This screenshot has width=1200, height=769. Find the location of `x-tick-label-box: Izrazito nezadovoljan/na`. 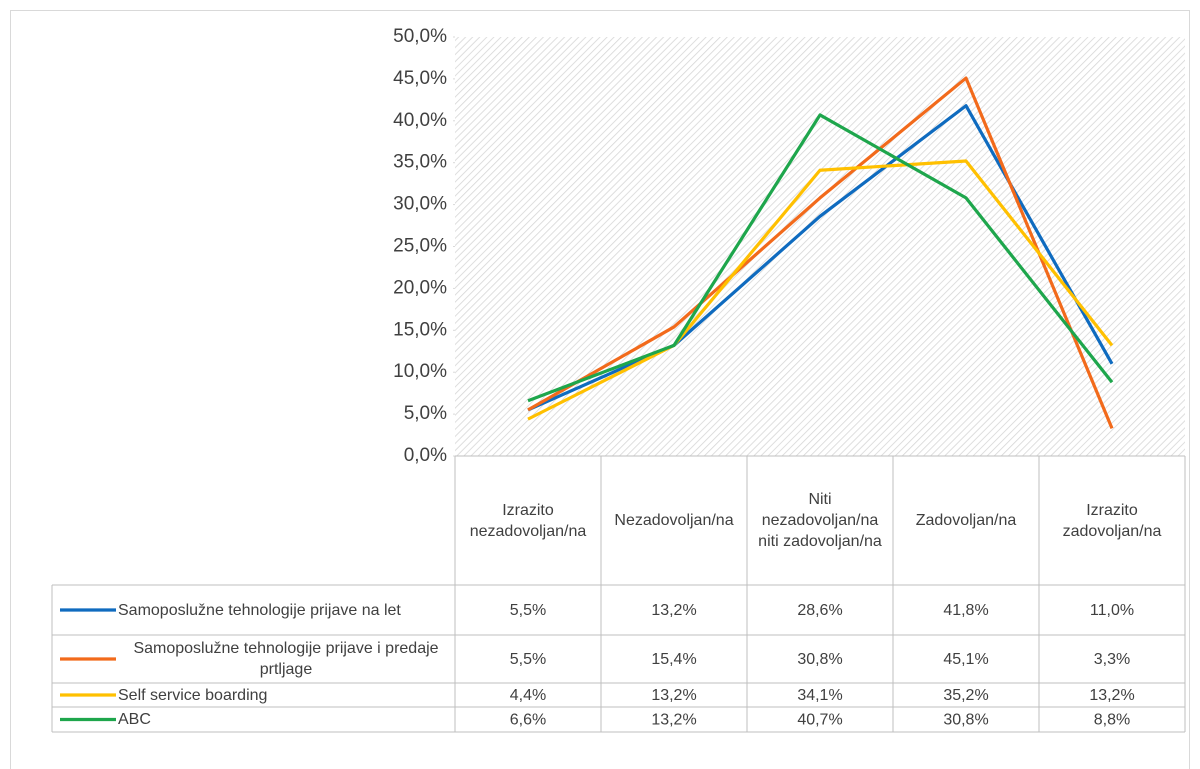

x-tick-label-box: Izrazito nezadovoljan/na is located at coordinates (528, 520).